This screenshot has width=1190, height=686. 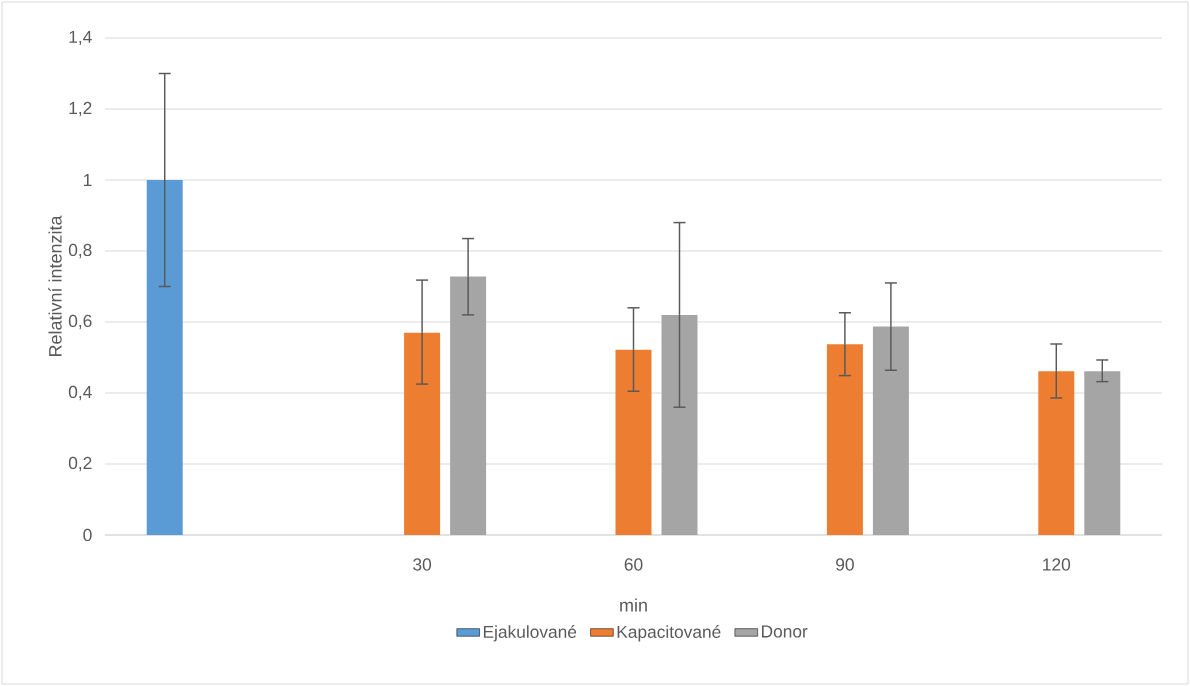 What do you see at coordinates (422, 564) in the screenshot?
I see `x-tick-label: 30` at bounding box center [422, 564].